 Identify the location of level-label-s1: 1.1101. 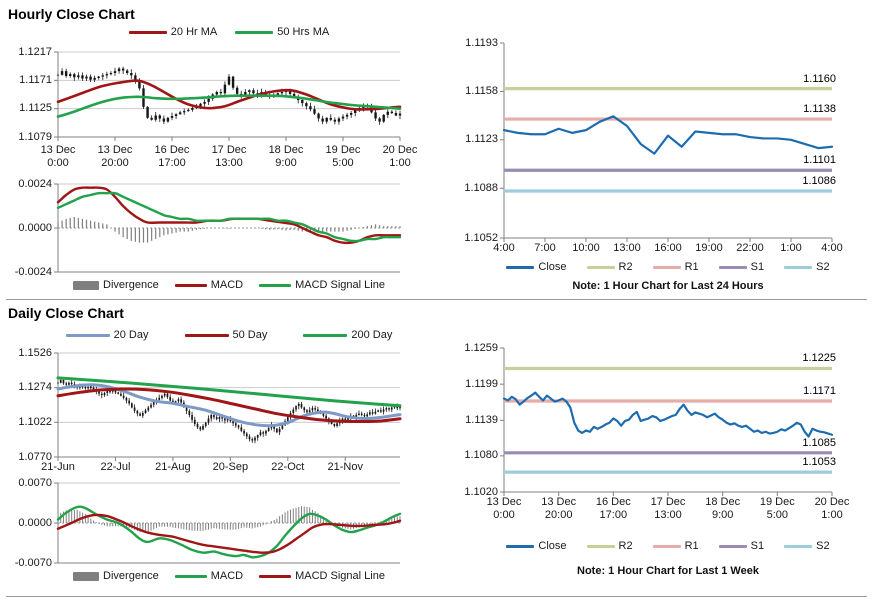
(819, 160).